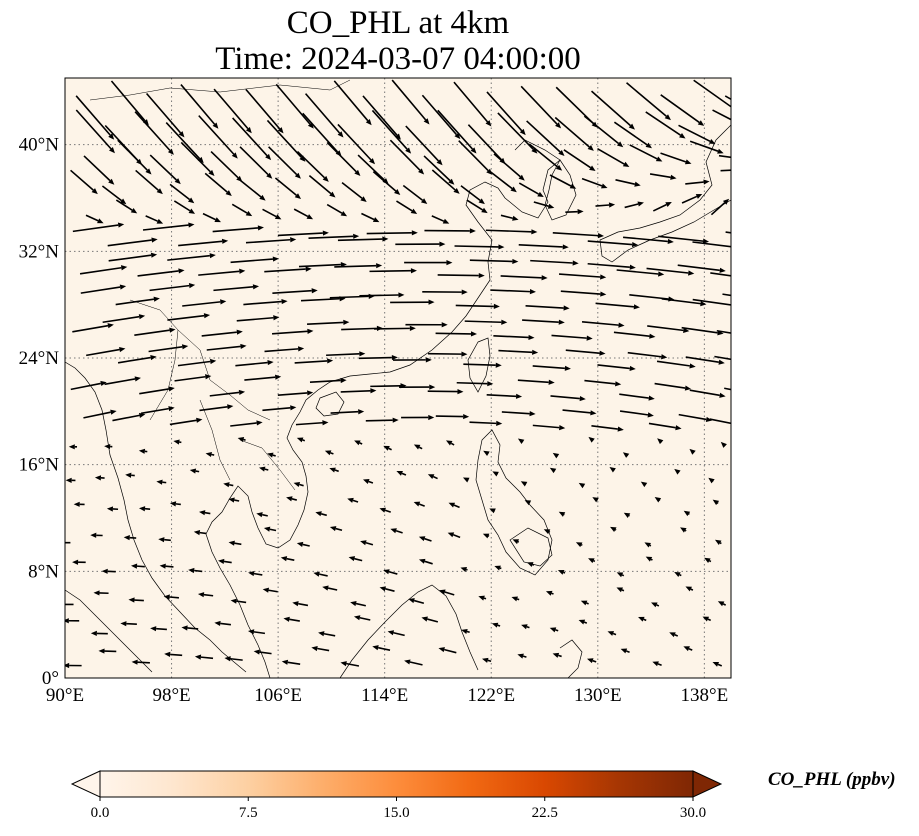  I want to click on map-title: CO_PHL at 4km, so click(398, 23).